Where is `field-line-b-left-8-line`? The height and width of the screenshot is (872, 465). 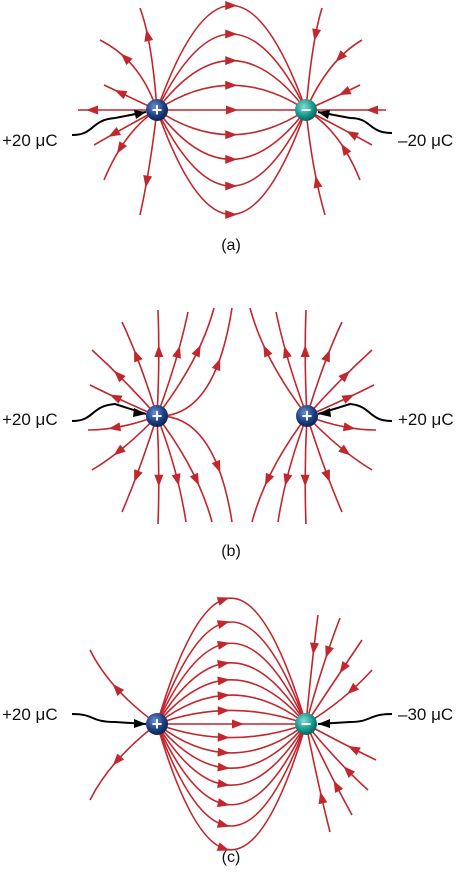 field-line-b-left-8-line is located at coordinates (139, 464).